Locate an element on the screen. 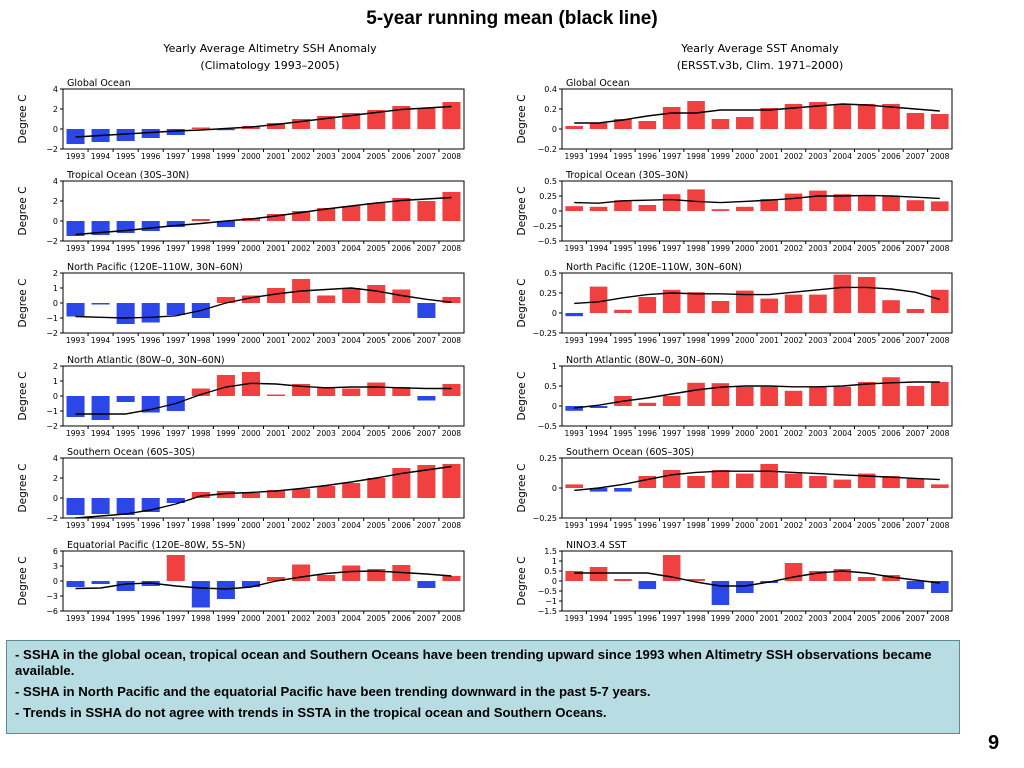 This screenshot has height=768, width=1024. x-tick-label: 1993 is located at coordinates (574, 340).